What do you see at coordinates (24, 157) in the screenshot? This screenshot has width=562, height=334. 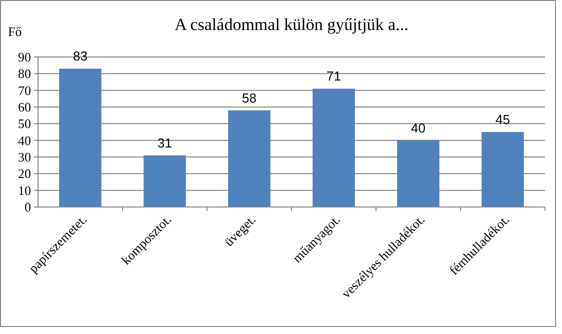 I see `y-tick-label: 30` at bounding box center [24, 157].